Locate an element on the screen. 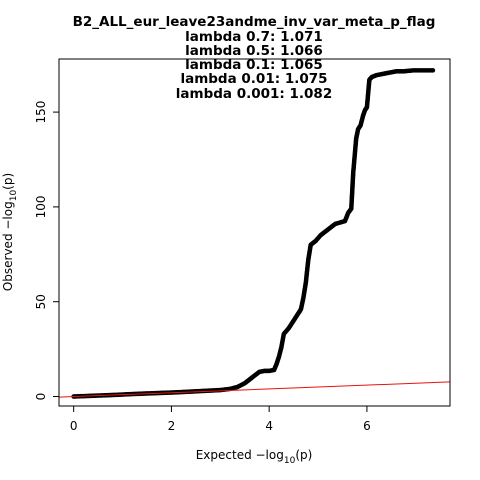 Image resolution: width=480 pixels, height=480 pixels. y-tick-label: 50 is located at coordinates (41, 301).